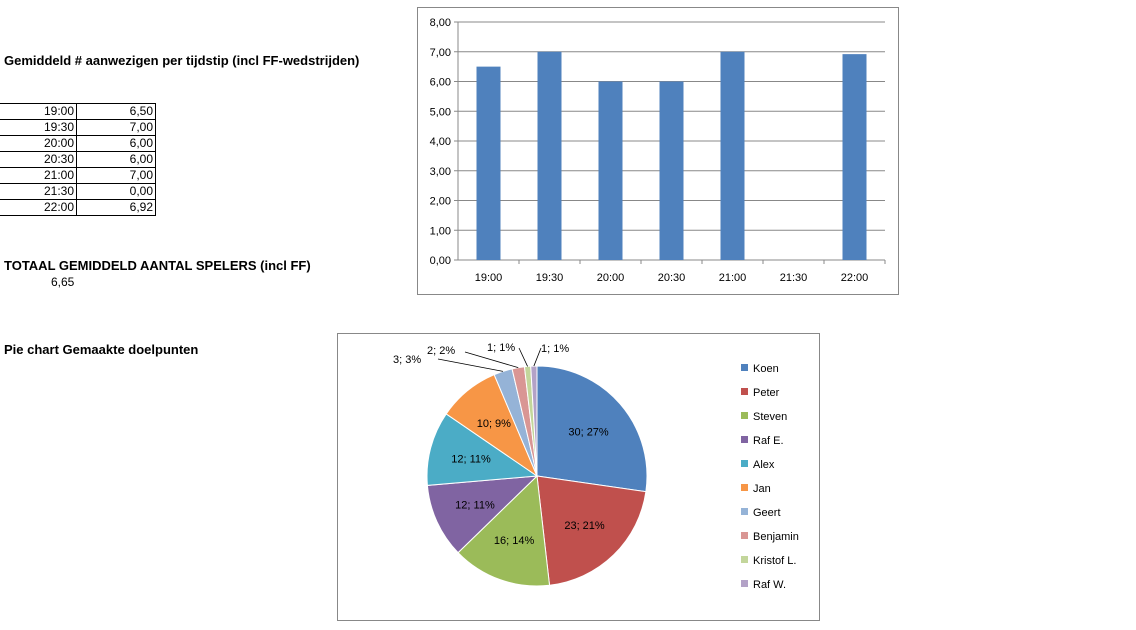  Describe the element at coordinates (733, 278) in the screenshot. I see `x-tick-label: 21:00` at that location.